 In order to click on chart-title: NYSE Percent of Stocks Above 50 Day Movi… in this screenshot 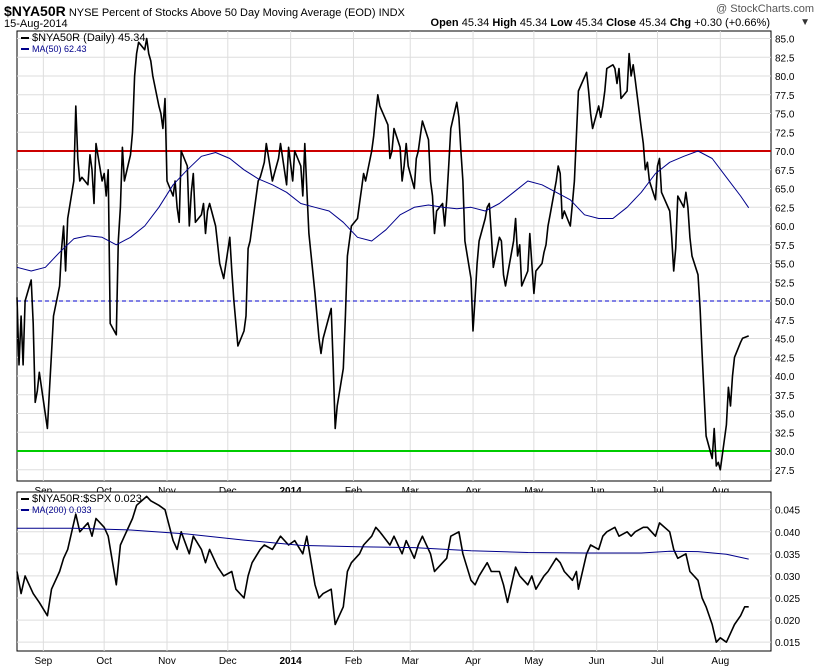, I will do `click(222, 13)`.